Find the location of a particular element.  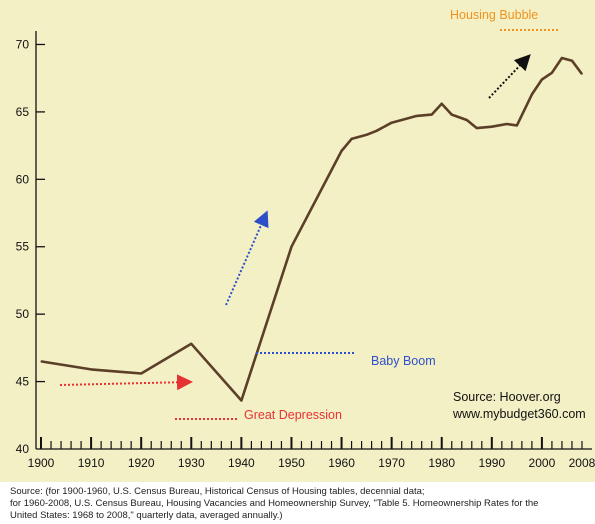

y-tick-label: 55 is located at coordinates (23, 247).